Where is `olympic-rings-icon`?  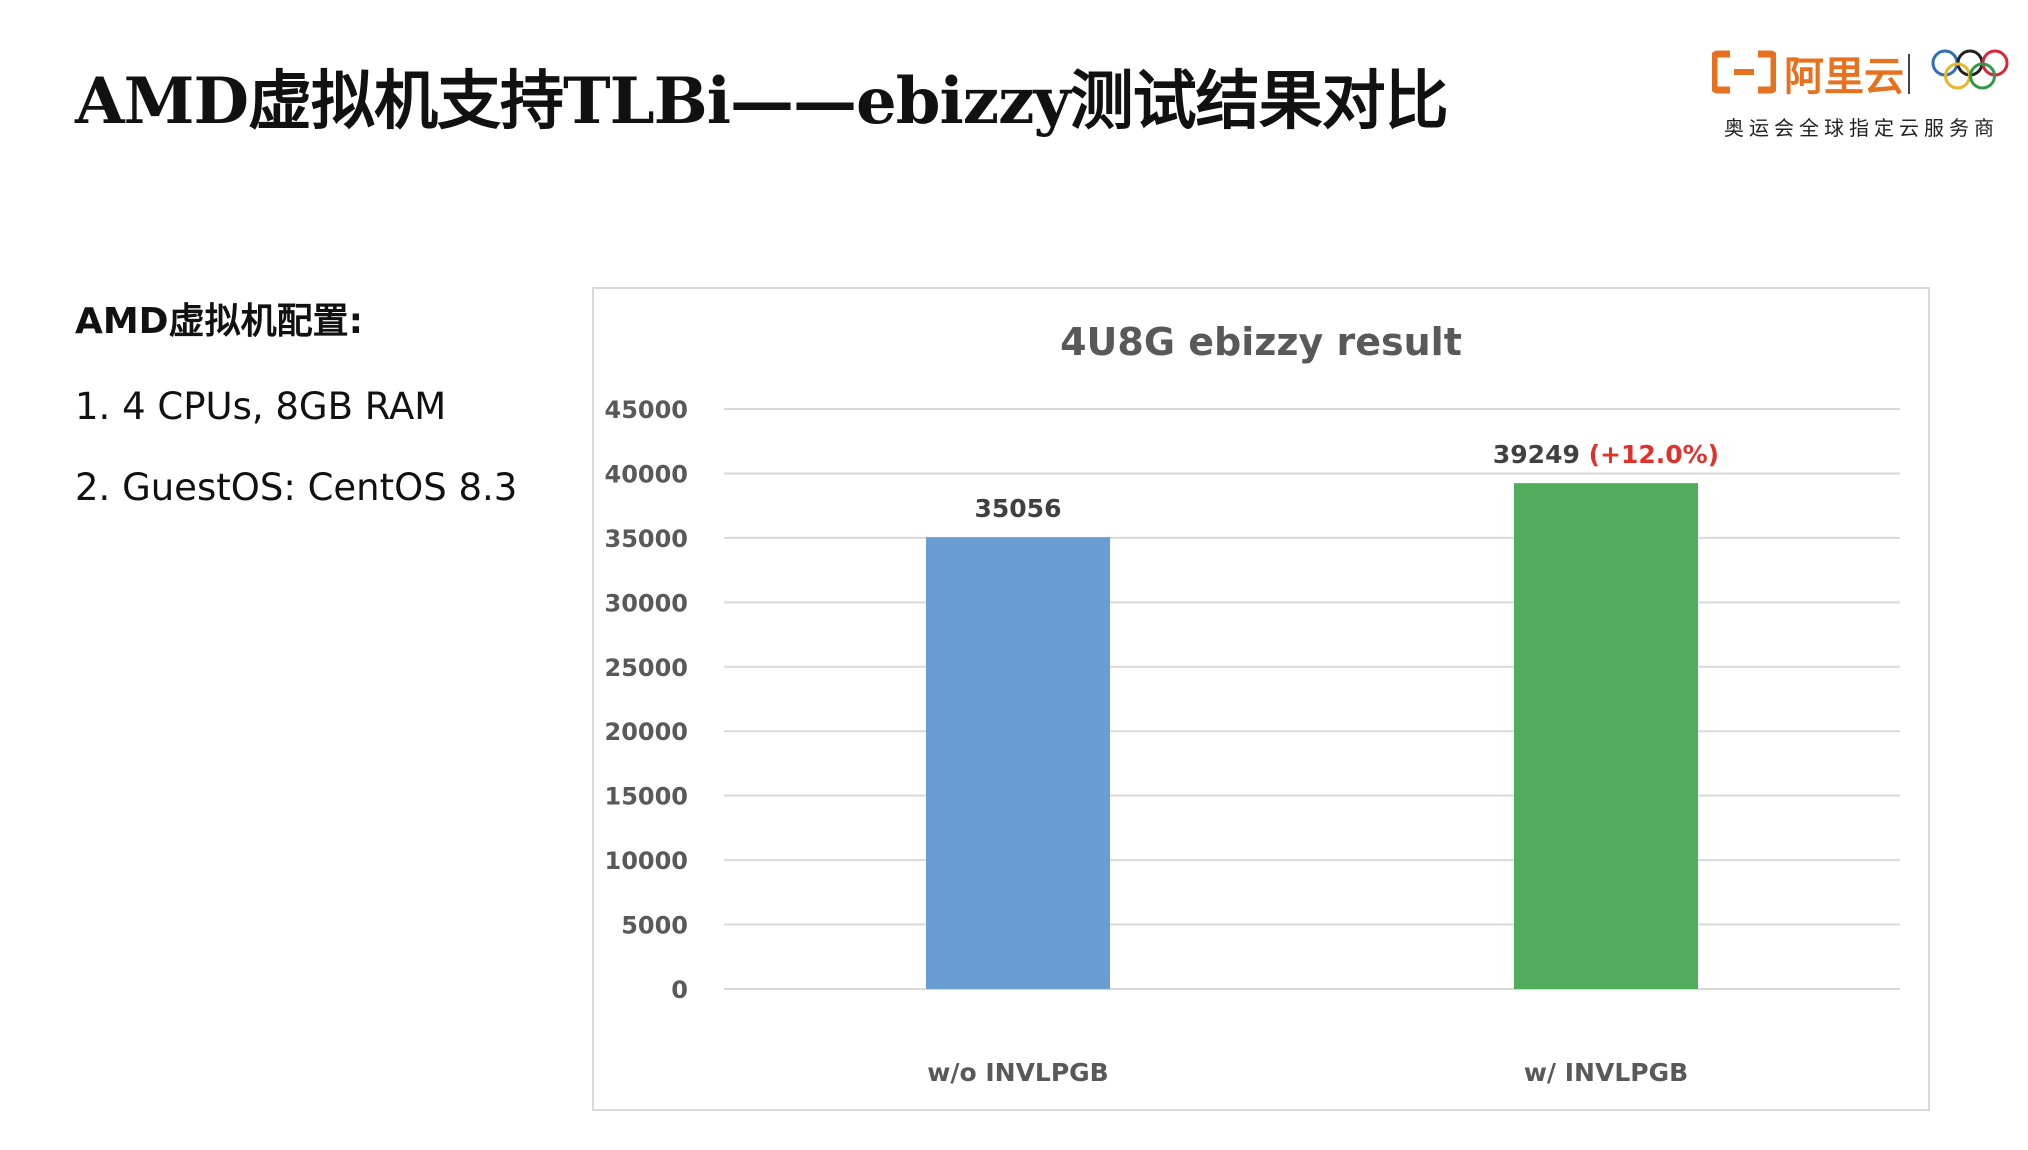
olympic-rings-icon is located at coordinates (1970, 69).